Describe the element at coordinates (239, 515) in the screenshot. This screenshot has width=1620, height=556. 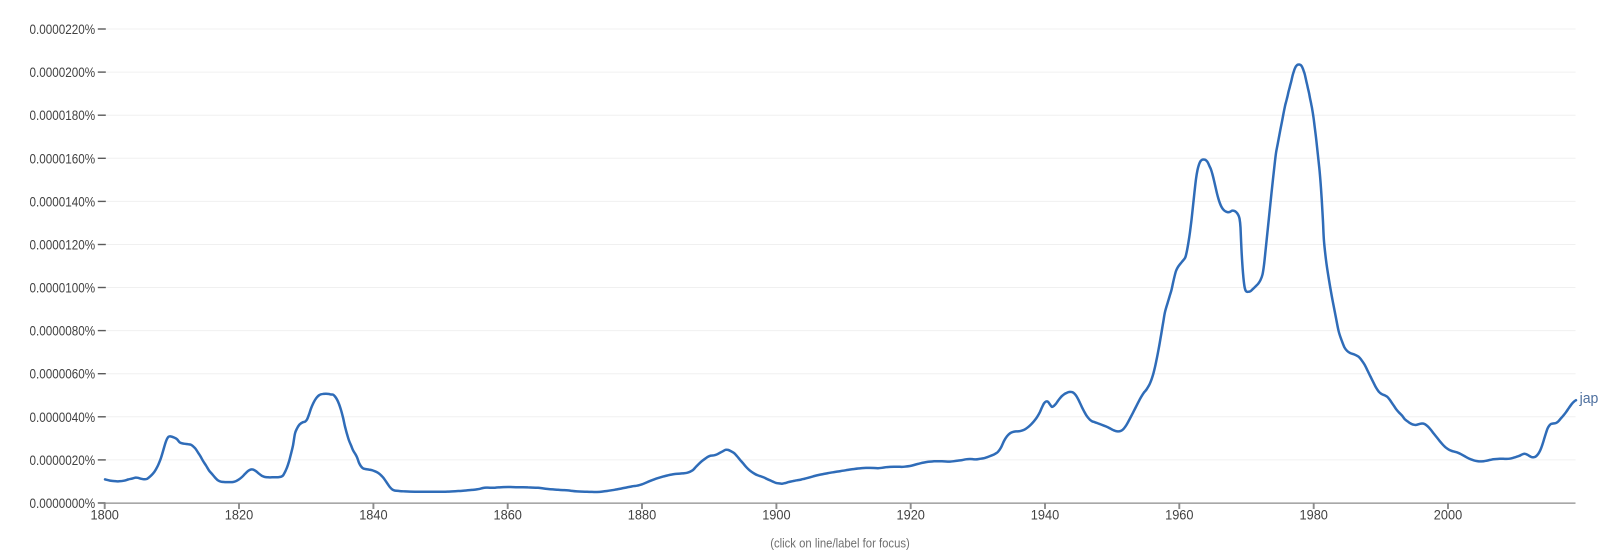
I see `svg-text: 1820` at that location.